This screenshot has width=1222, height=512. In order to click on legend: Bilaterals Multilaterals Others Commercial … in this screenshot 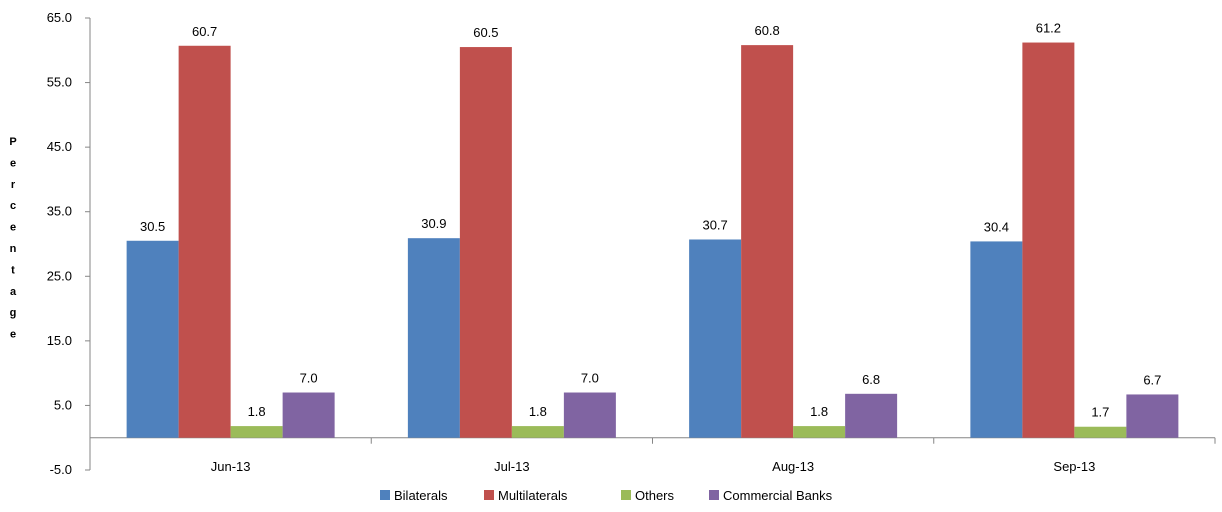, I will do `click(606, 495)`.